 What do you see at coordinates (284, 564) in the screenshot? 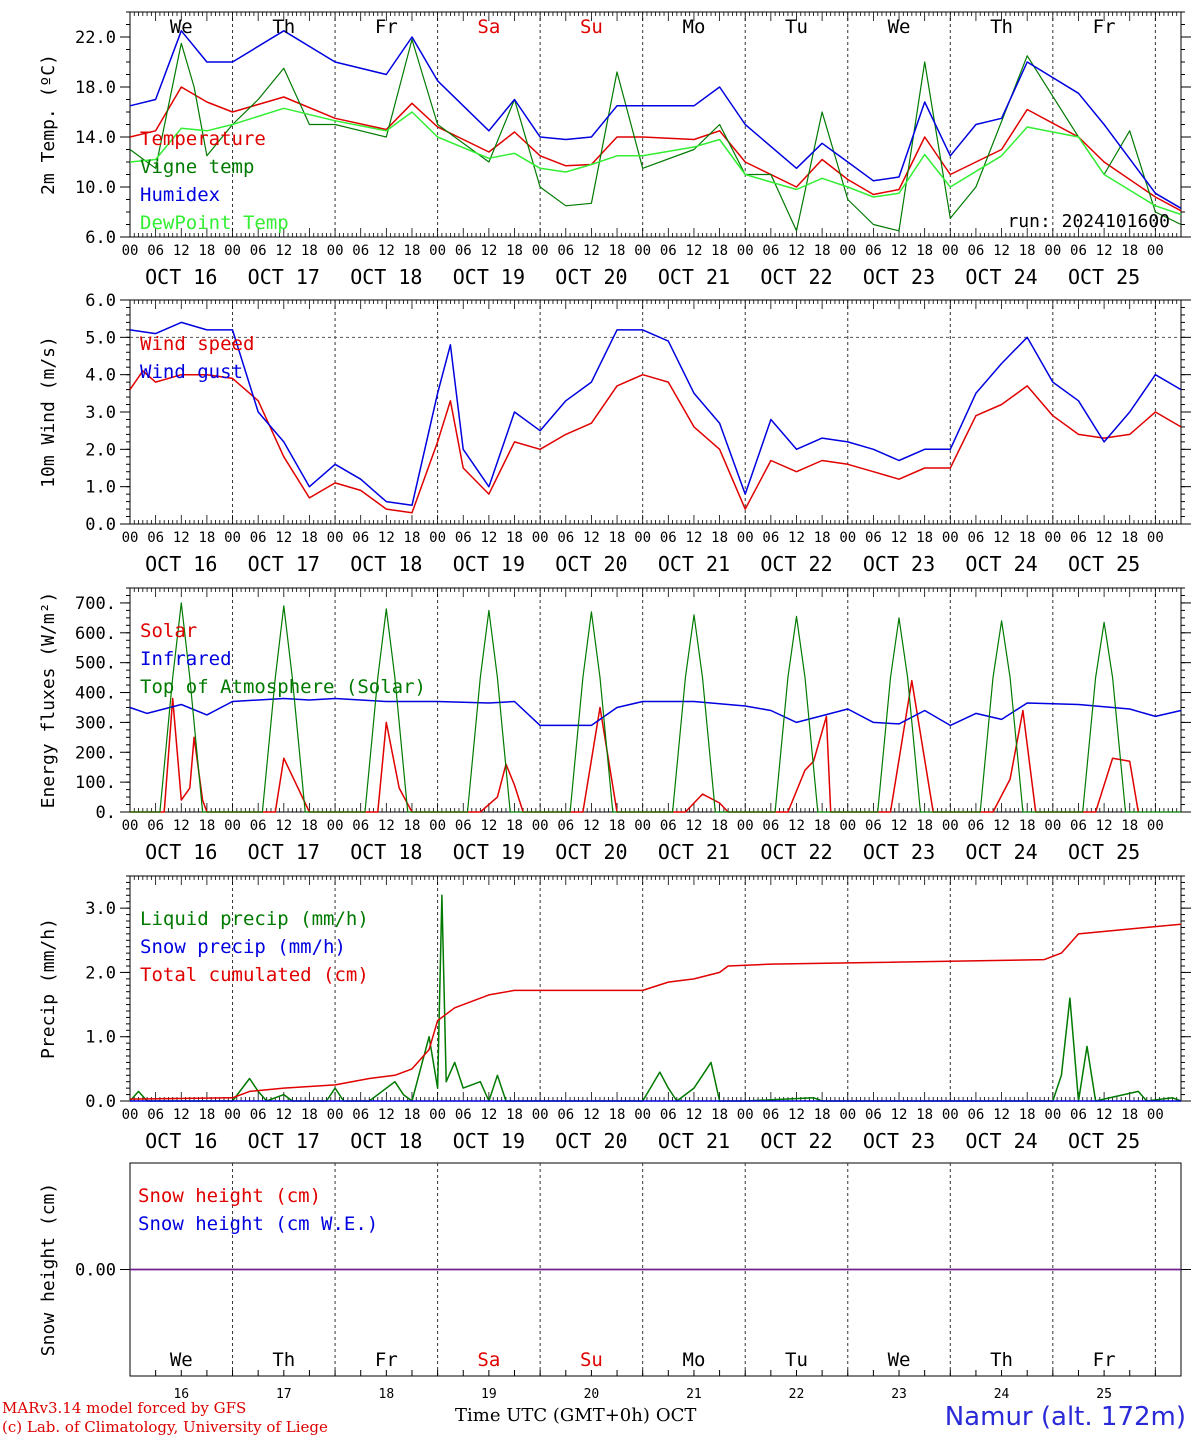
I see `date-label: OCT 17` at bounding box center [284, 564].